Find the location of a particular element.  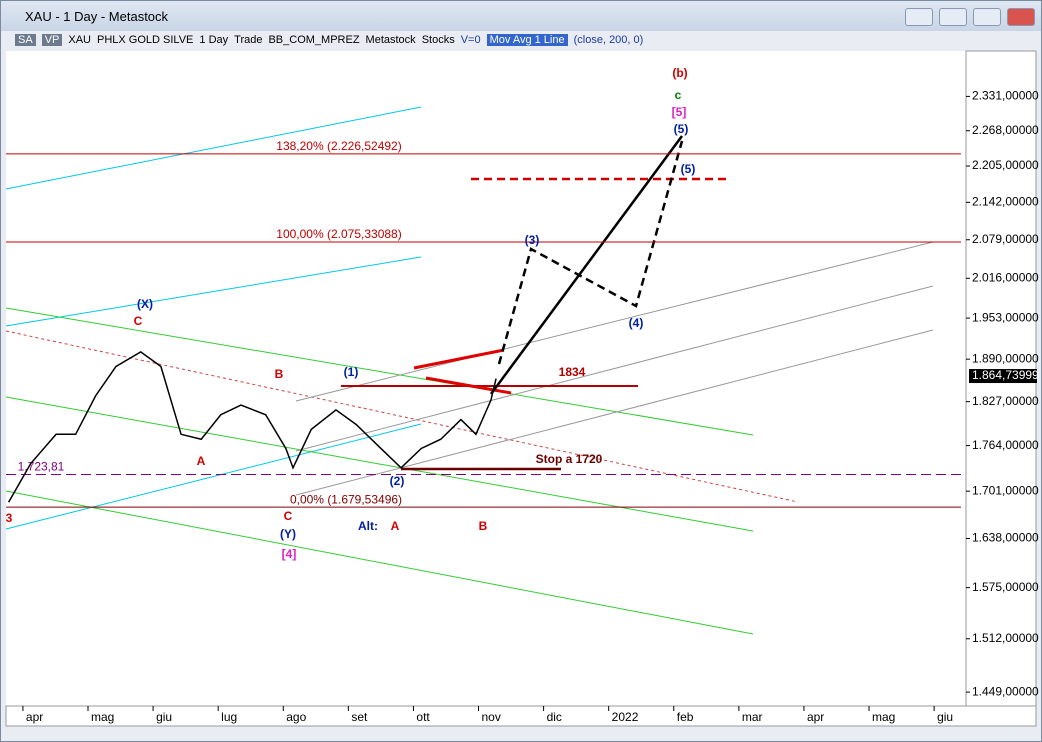

y-tick-label: 1.701,00000 is located at coordinates (1005, 490).